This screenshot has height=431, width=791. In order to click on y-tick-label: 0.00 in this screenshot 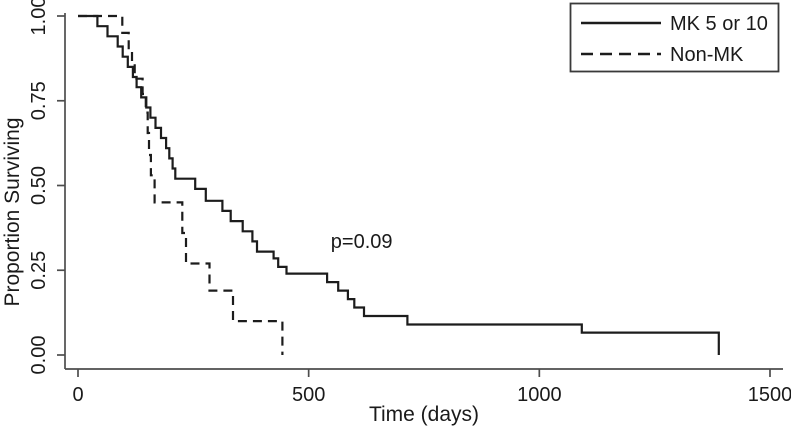, I will do `click(39, 355)`.